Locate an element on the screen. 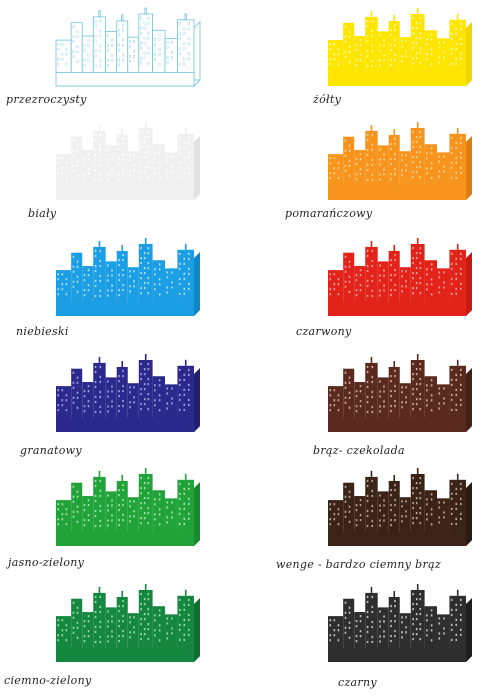 The height and width of the screenshot is (700, 492). swatch-base is located at coordinates (400, 313).